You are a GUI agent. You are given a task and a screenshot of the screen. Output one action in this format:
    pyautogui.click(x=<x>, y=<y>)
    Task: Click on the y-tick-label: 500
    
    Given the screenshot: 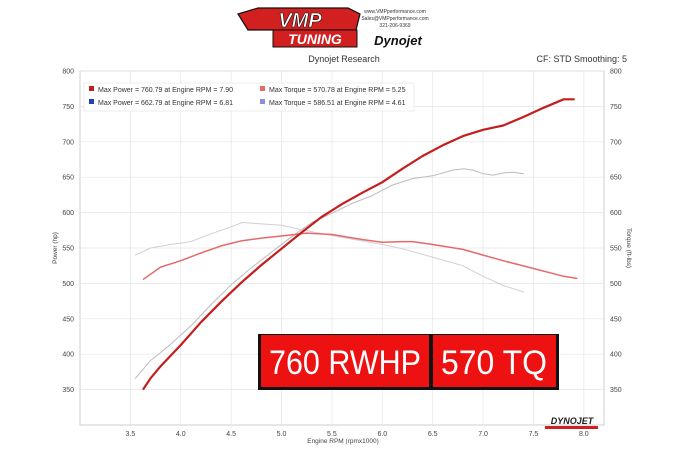 What is the action you would take?
    pyautogui.click(x=68, y=284)
    